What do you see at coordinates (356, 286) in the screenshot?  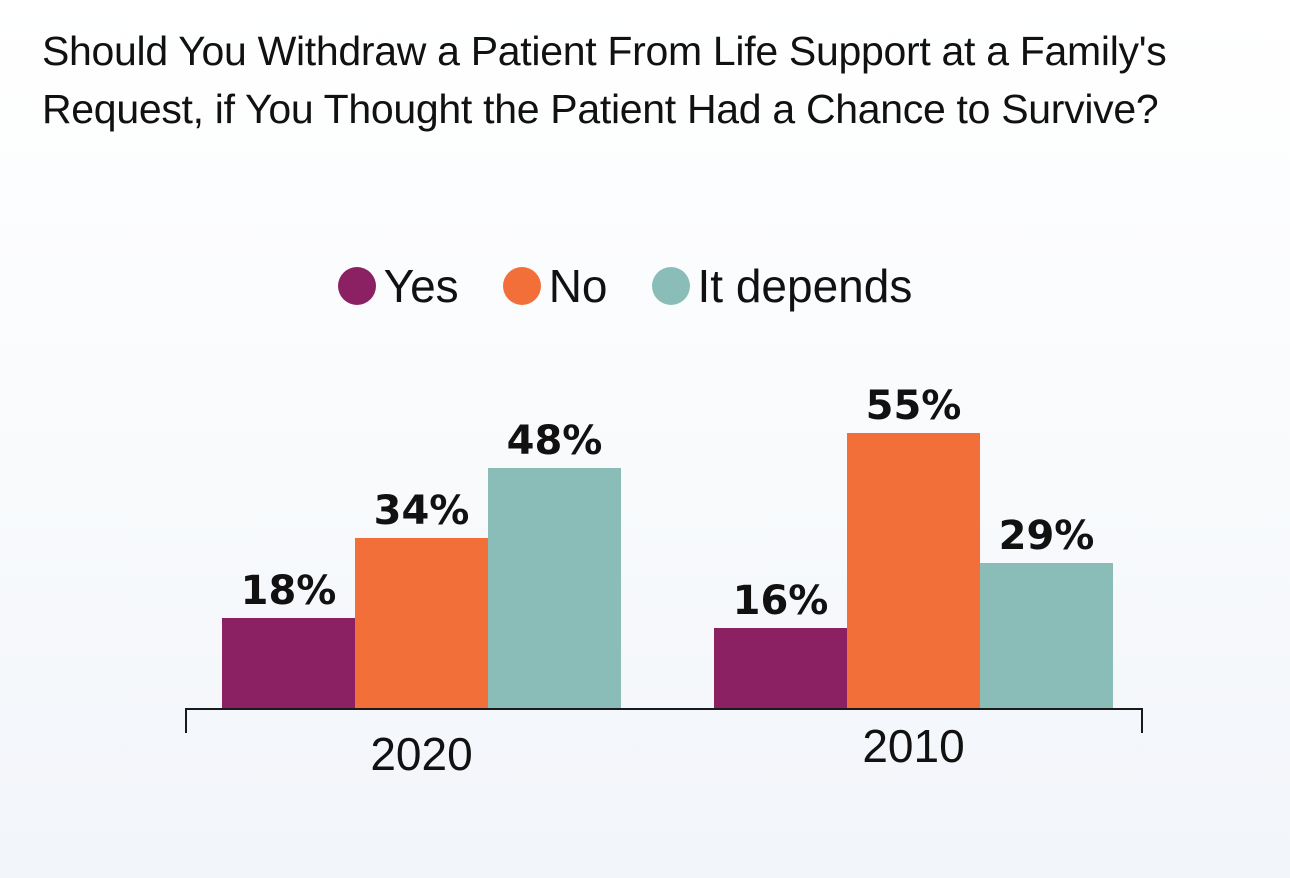 I see `legend-swatch-yes` at bounding box center [356, 286].